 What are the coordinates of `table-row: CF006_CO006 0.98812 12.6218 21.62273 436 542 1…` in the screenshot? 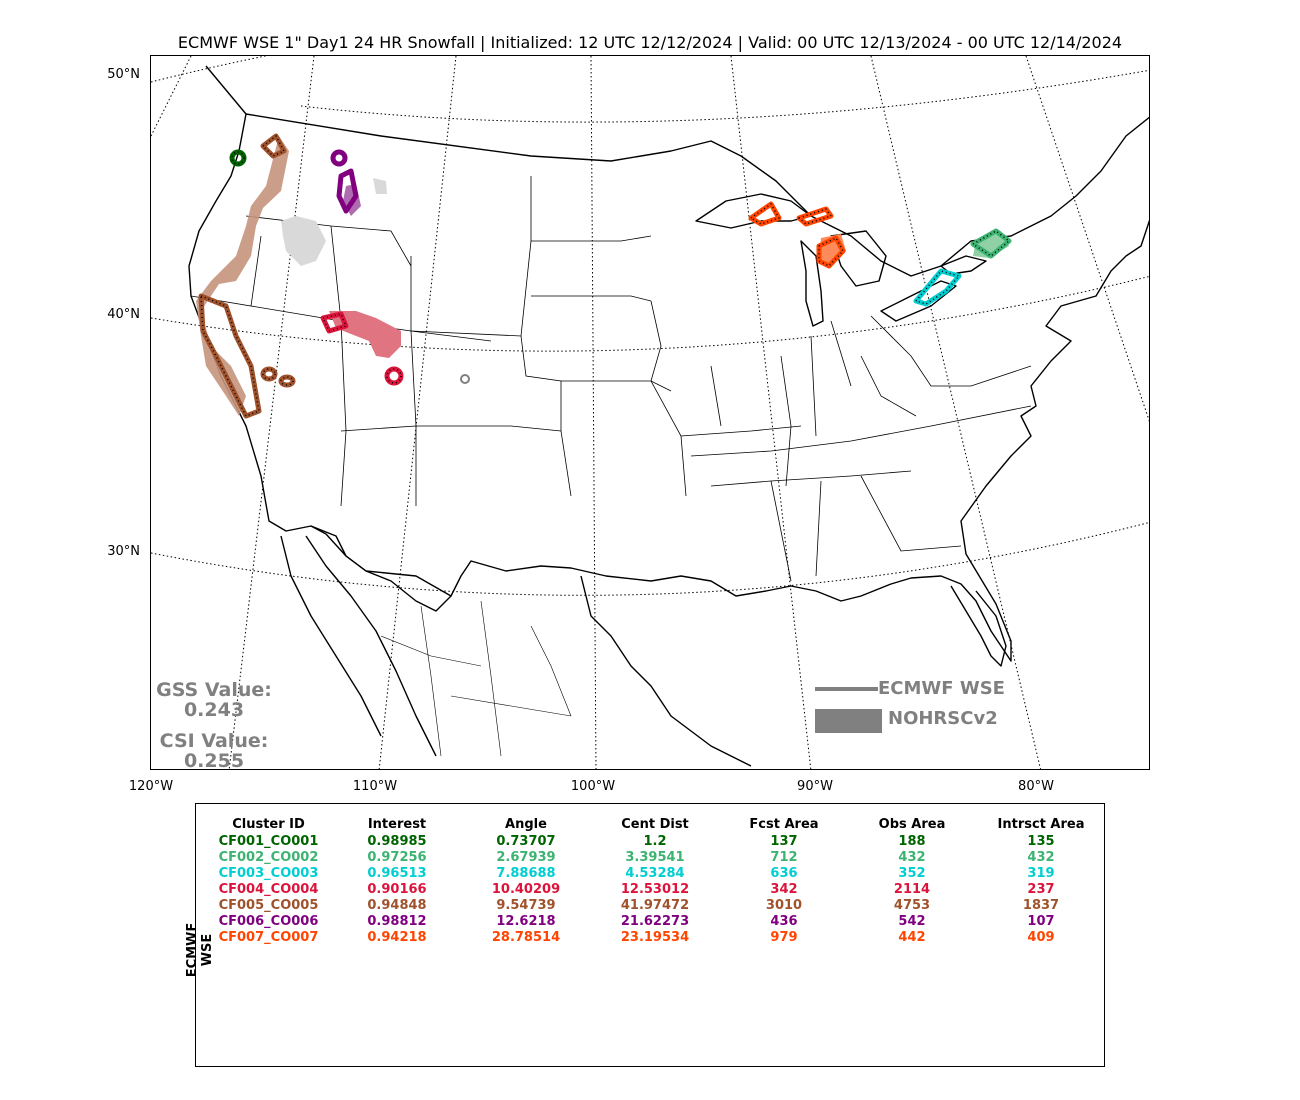 It's located at (655, 921).